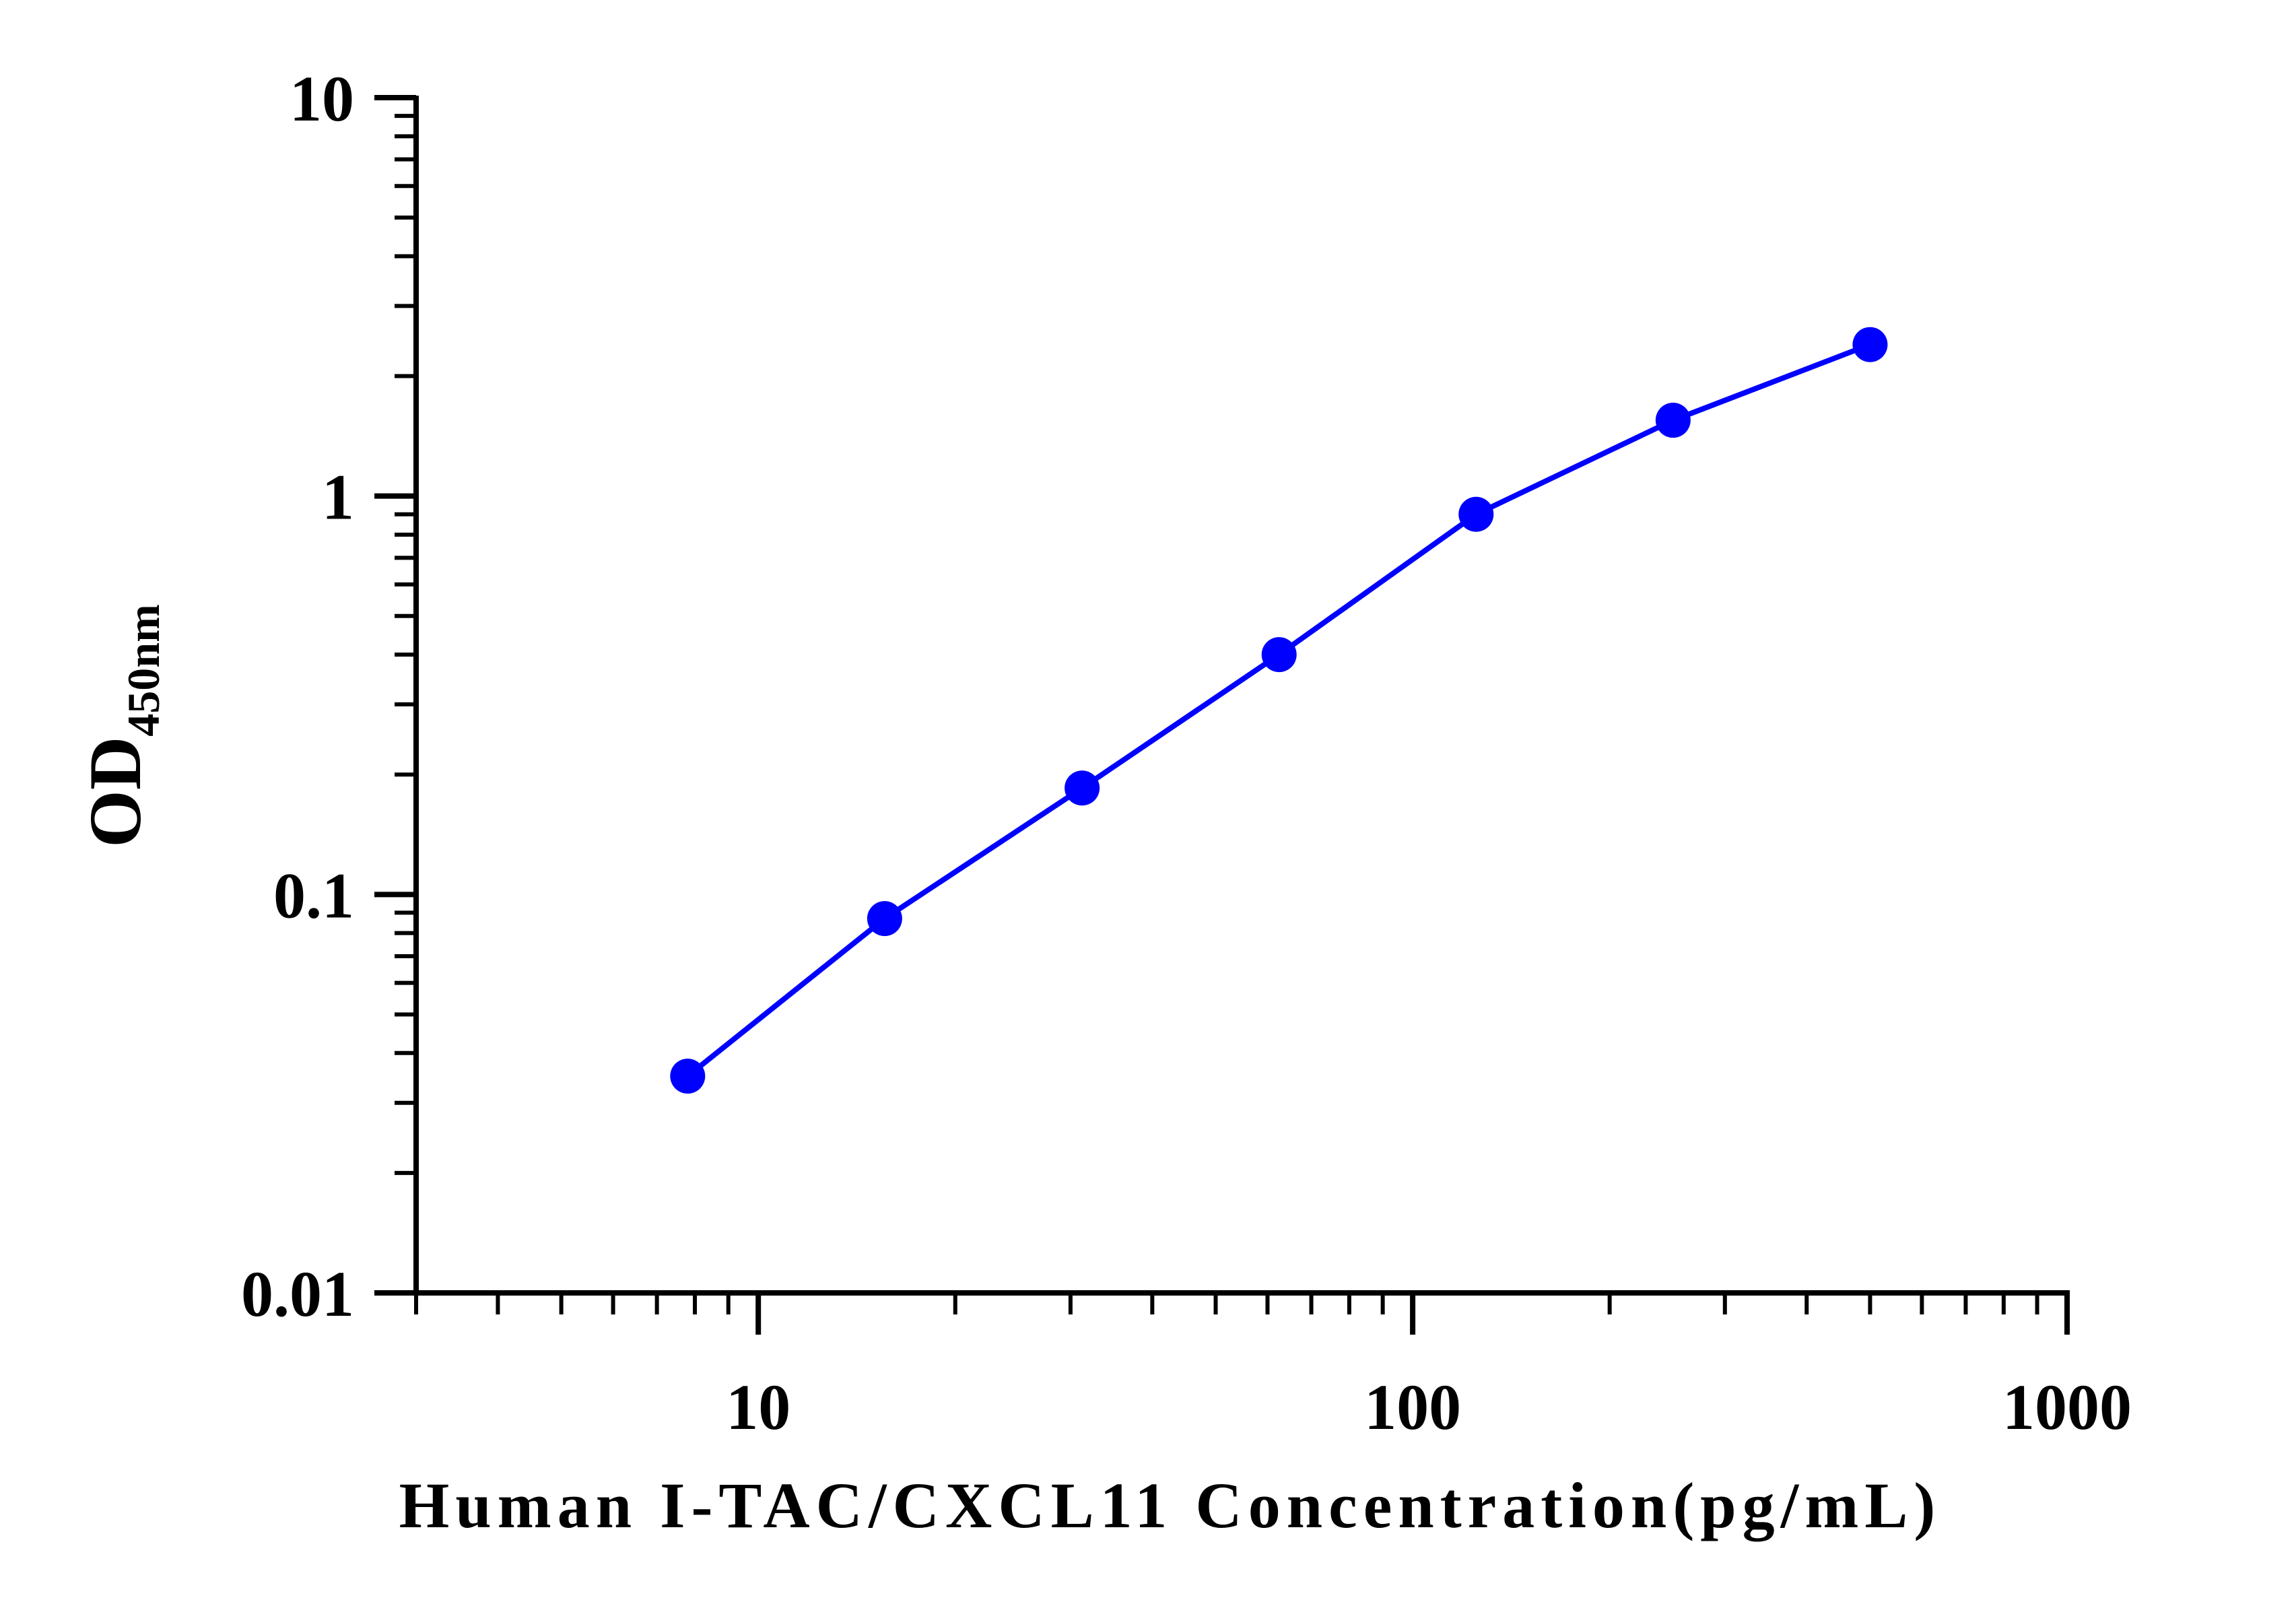  I want to click on y-axis-title: OD450nm, so click(121, 725).